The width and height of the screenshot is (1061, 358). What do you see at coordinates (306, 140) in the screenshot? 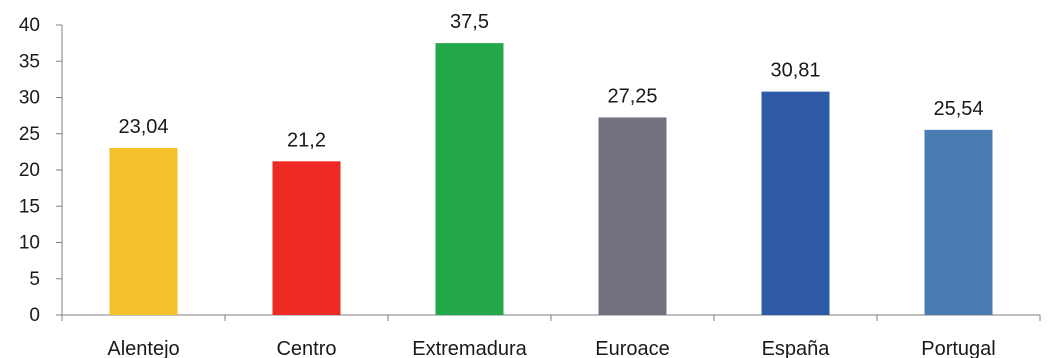
I see `data-label: 21,2` at bounding box center [306, 140].